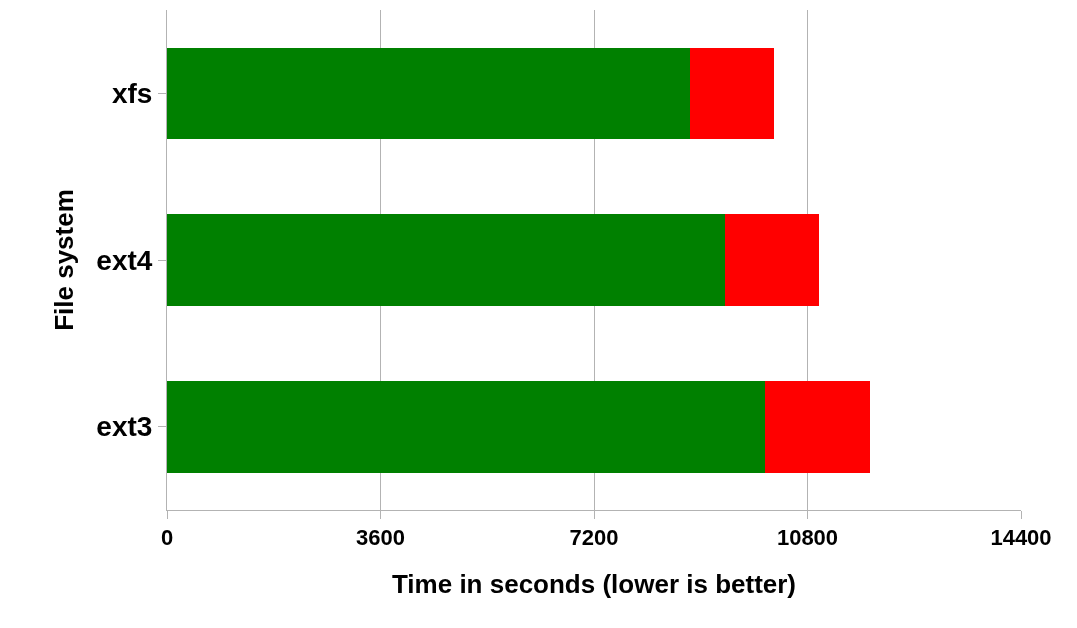 This screenshot has height=628, width=1077. What do you see at coordinates (807, 538) in the screenshot?
I see `x-tick-label: 10800` at bounding box center [807, 538].